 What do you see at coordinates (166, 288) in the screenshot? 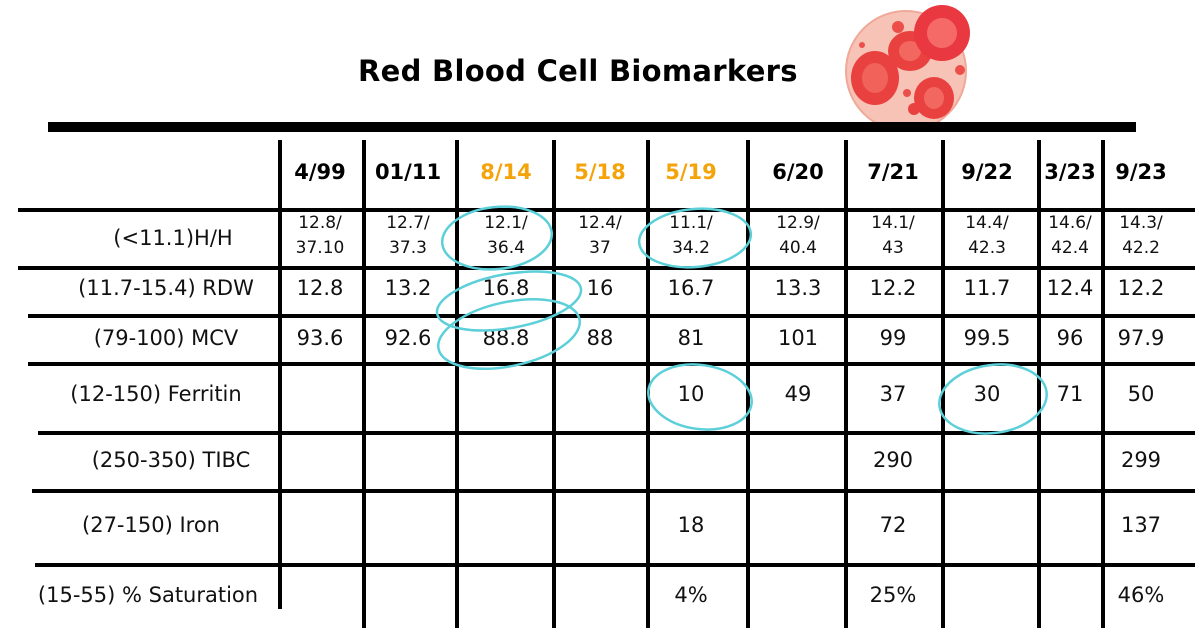
I see `row-label: (11.7-15.4) RDW` at bounding box center [166, 288].